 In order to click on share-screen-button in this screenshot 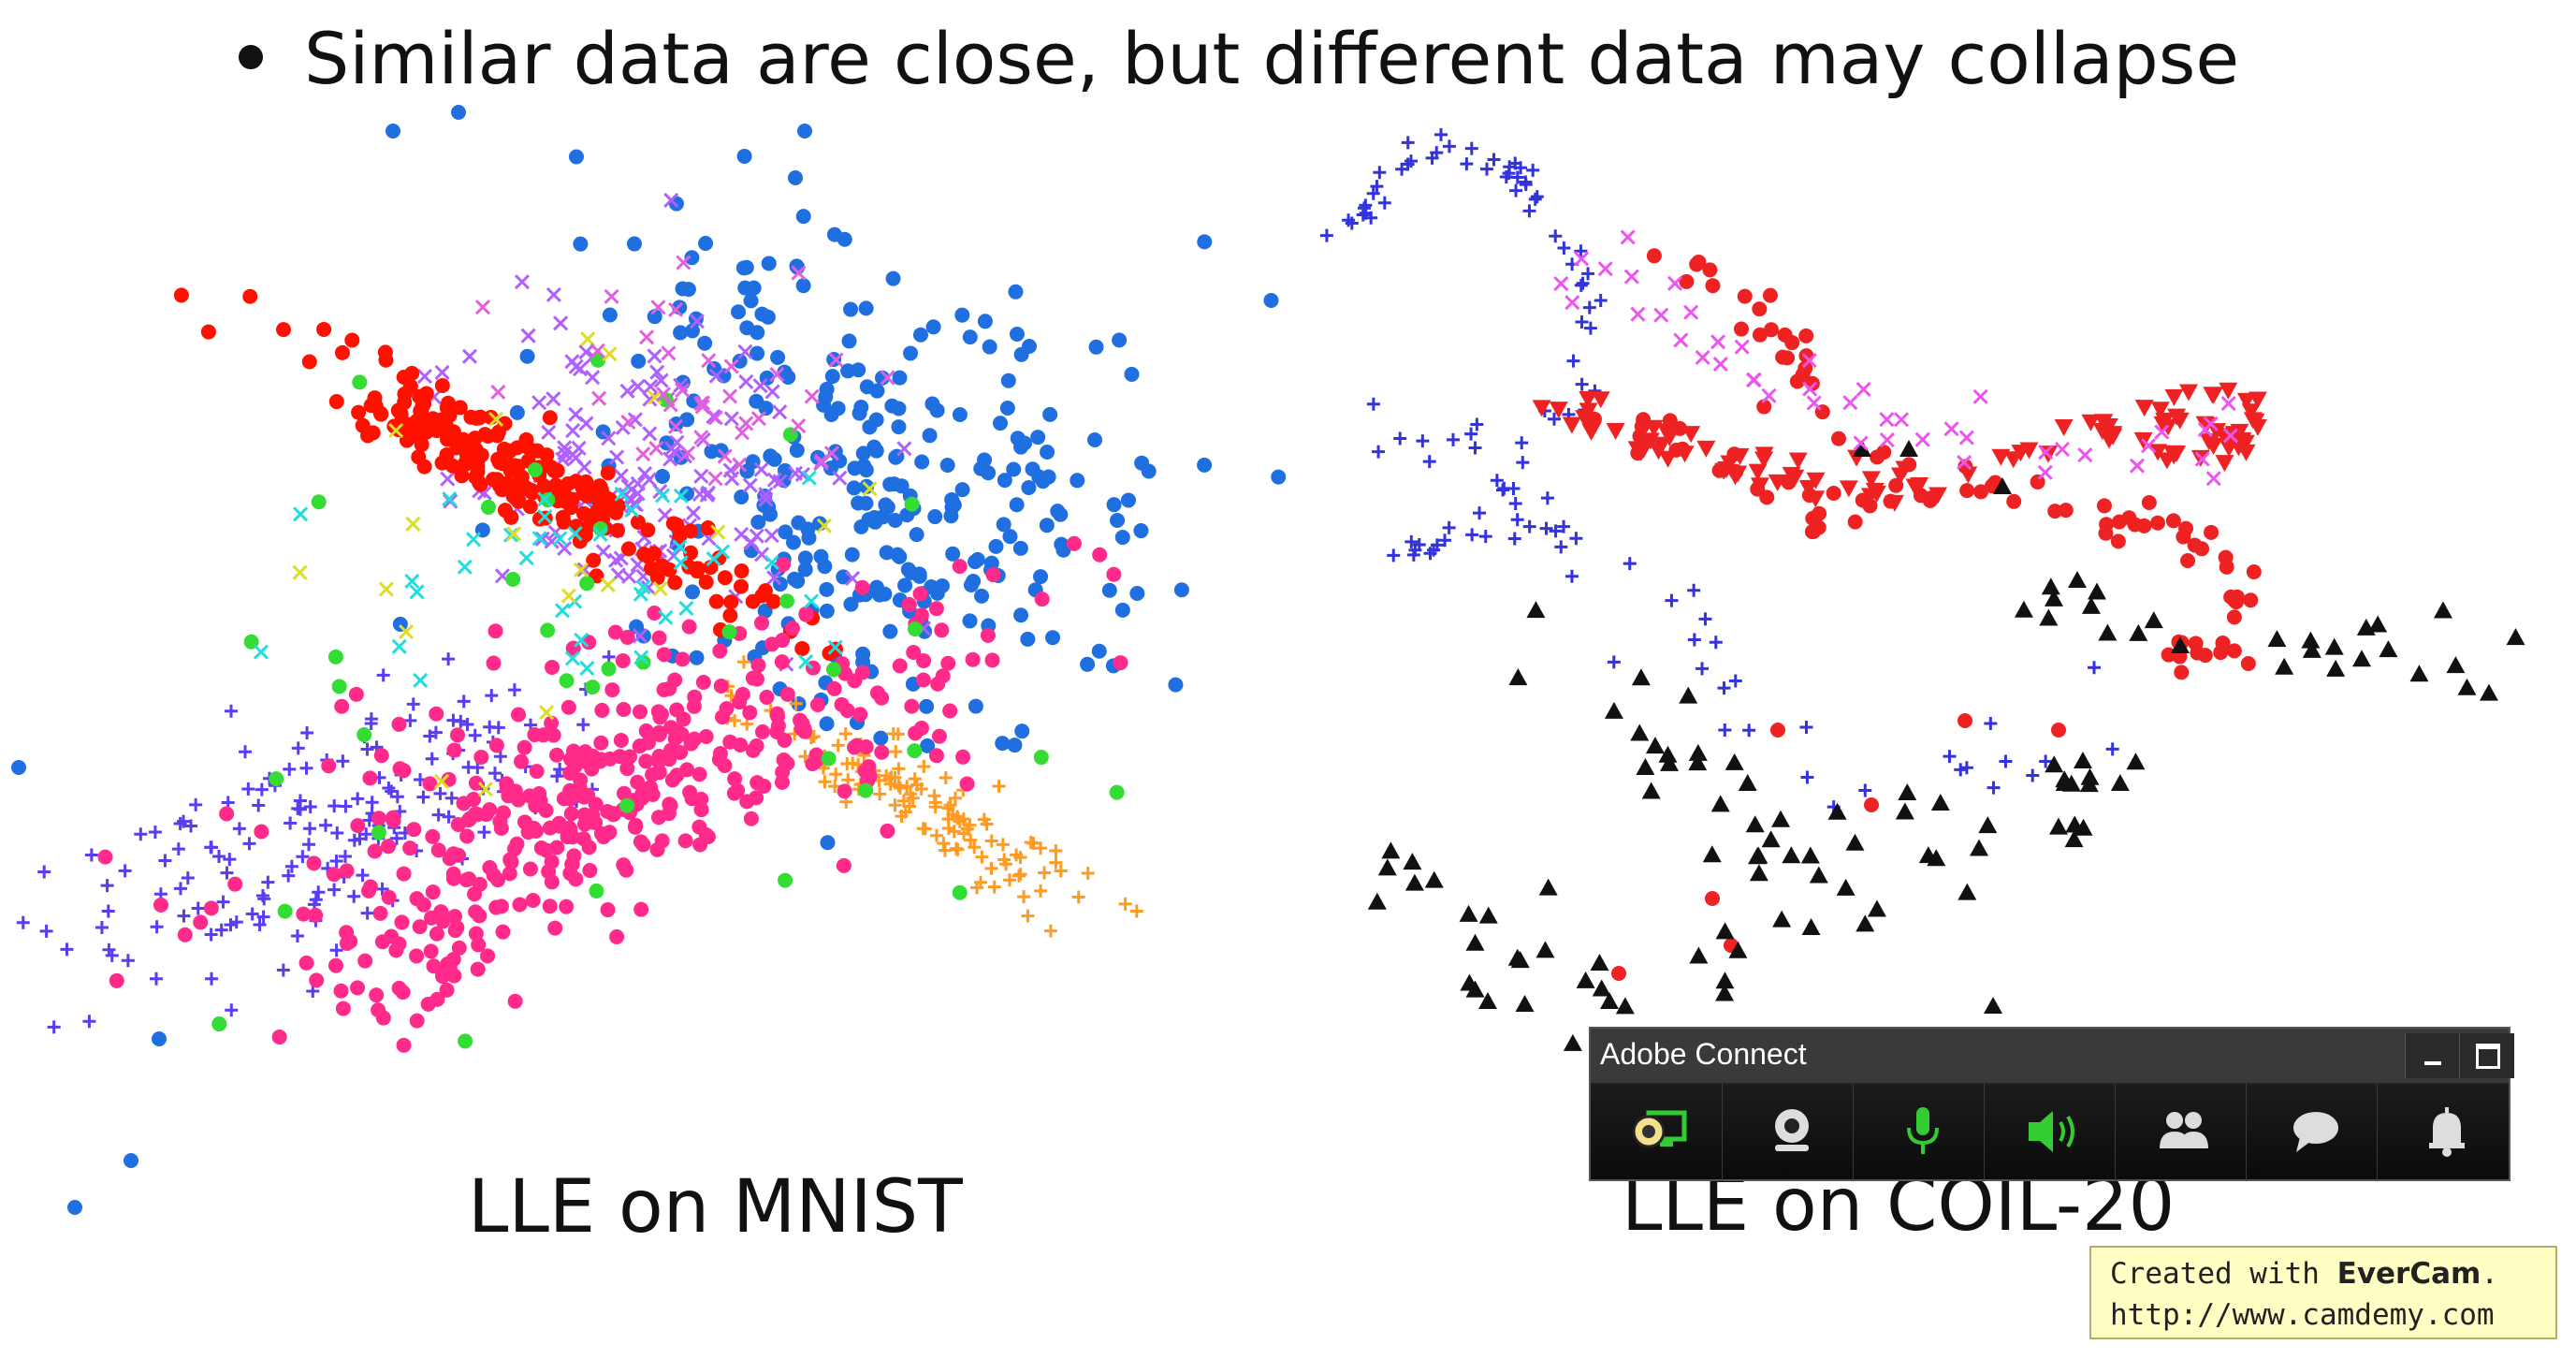, I will do `click(1657, 1132)`.